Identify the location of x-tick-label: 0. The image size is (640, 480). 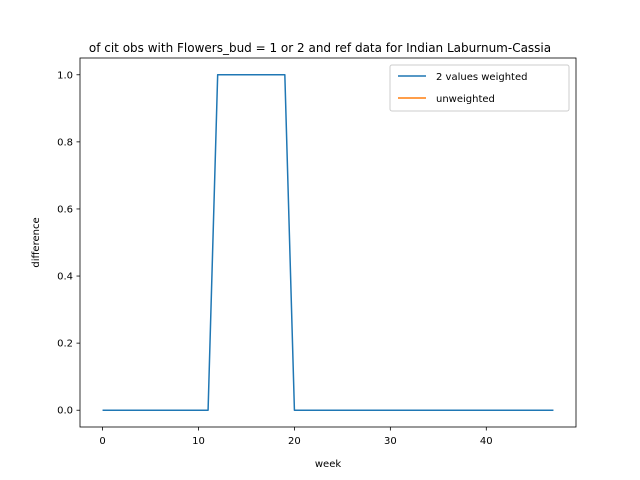
(102, 441).